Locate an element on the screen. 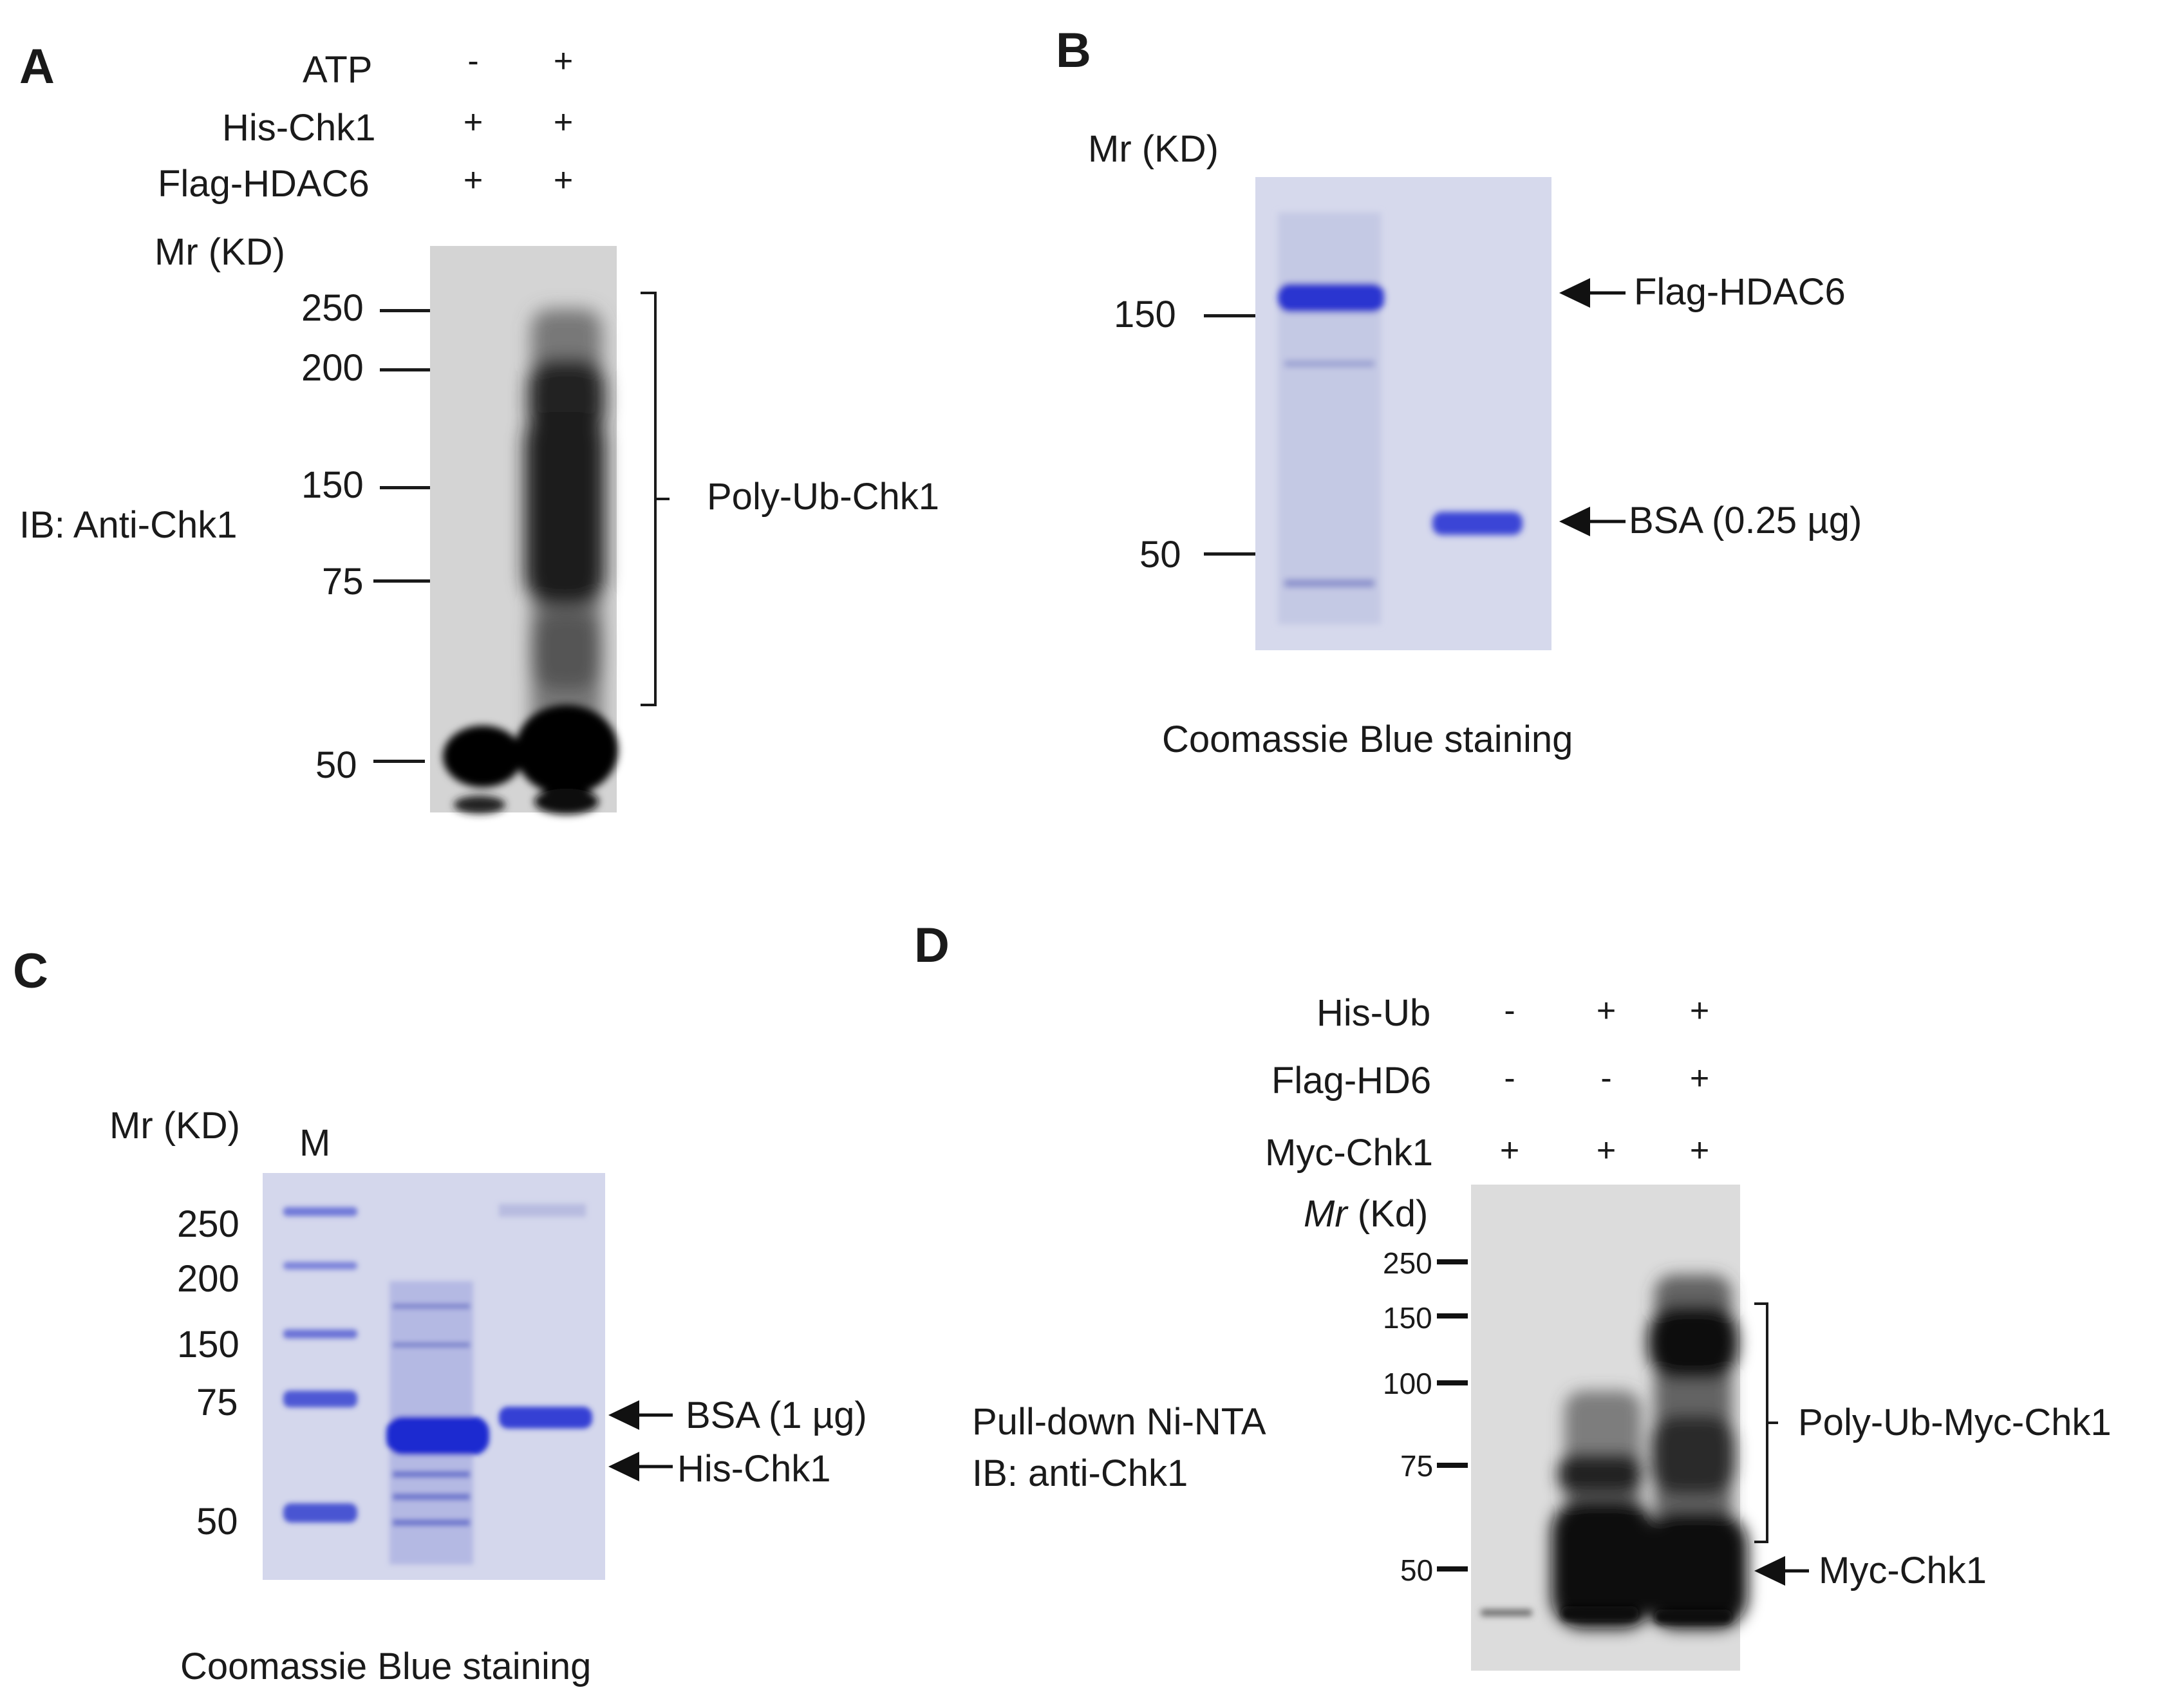 This screenshot has width=2165, height=1708. arrow-label-flag-hdac6: Flag-HDAC6 is located at coordinates (1740, 292).